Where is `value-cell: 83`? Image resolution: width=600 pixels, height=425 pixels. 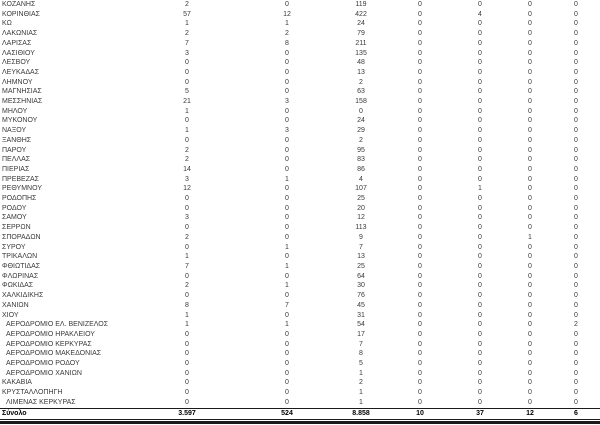 value-cell: 83 is located at coordinates (361, 160).